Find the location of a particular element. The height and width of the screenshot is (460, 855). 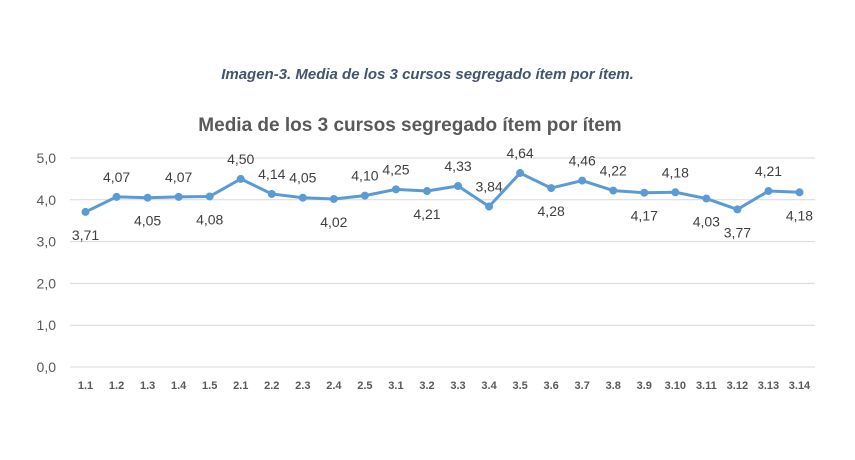

x-tick-label: 3.11 is located at coordinates (706, 386).